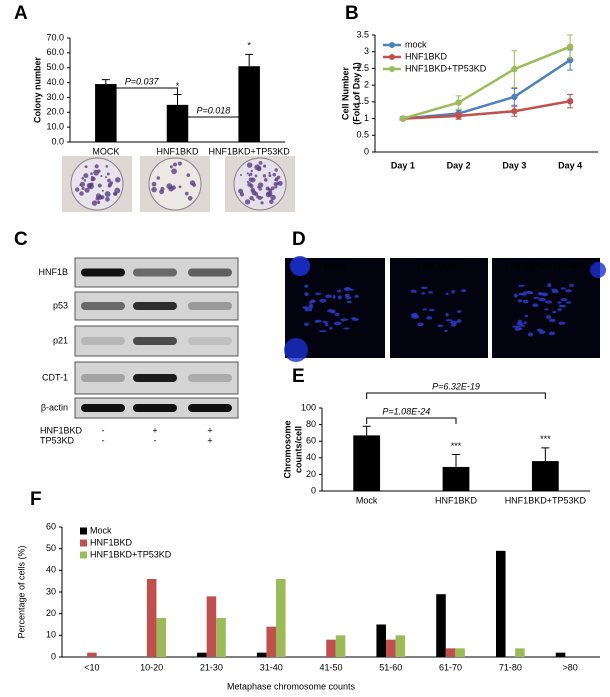 The image size is (610, 697). What do you see at coordinates (299, 239) in the screenshot?
I see `panel-label: D` at bounding box center [299, 239].